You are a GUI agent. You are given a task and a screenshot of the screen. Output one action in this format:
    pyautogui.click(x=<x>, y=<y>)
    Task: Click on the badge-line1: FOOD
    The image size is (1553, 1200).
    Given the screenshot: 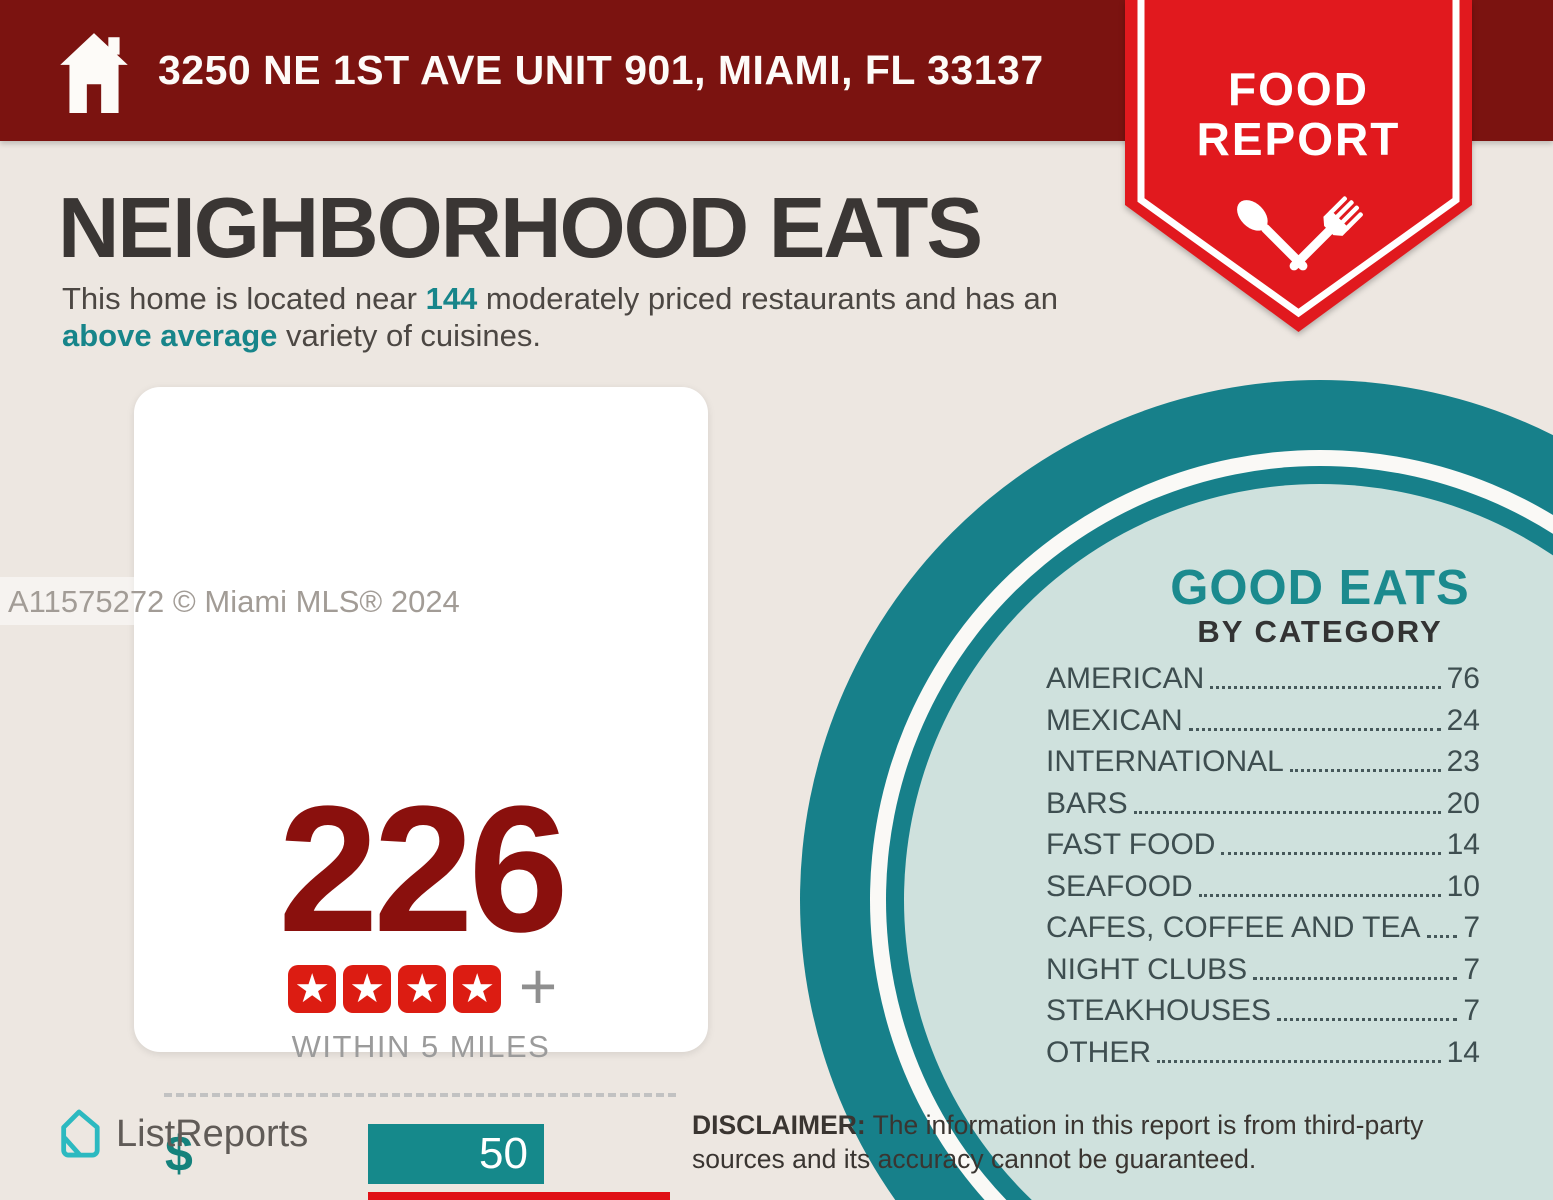 What is the action you would take?
    pyautogui.click(x=1298, y=89)
    